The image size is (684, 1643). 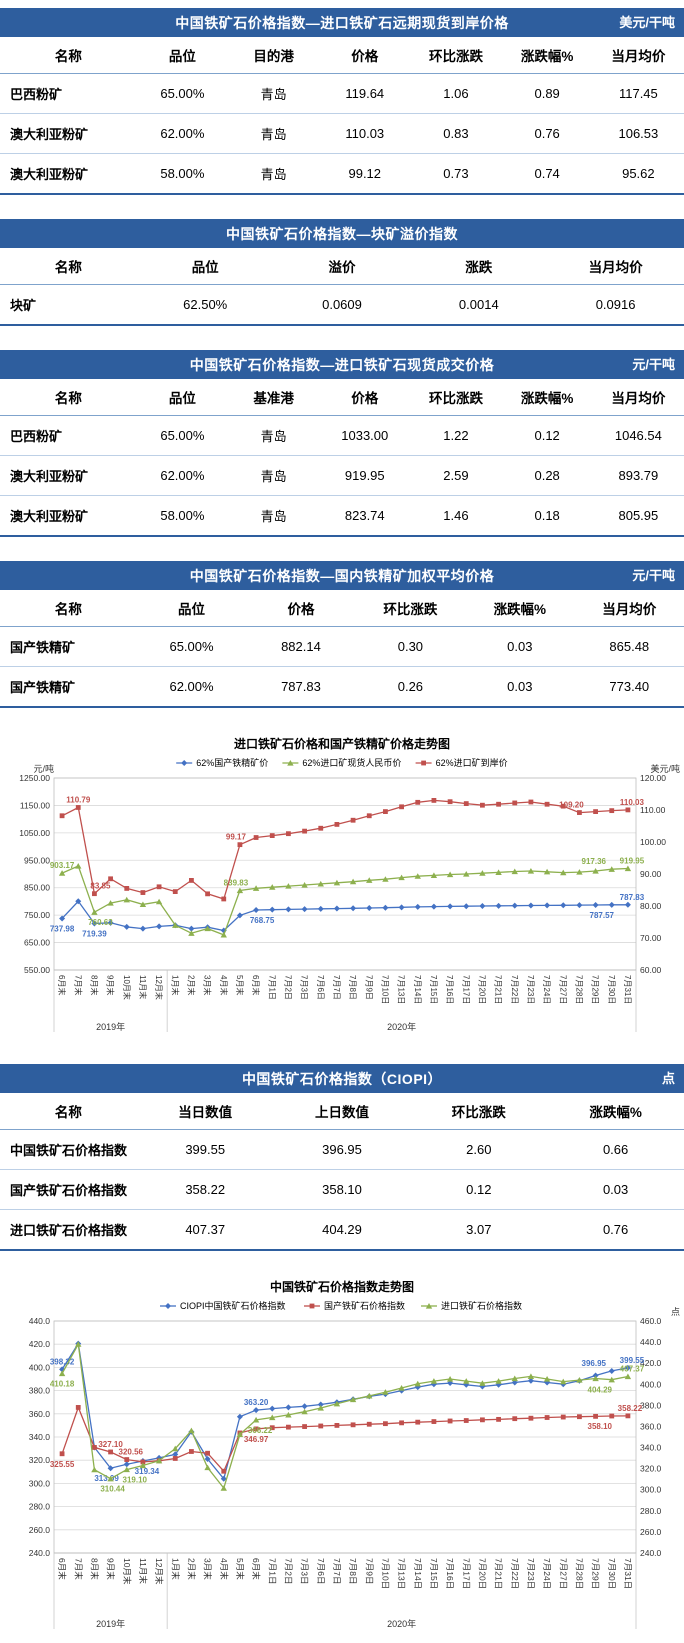 What do you see at coordinates (321, 1571) in the screenshot?
I see `svg-text: 7月6日` at bounding box center [321, 1571].